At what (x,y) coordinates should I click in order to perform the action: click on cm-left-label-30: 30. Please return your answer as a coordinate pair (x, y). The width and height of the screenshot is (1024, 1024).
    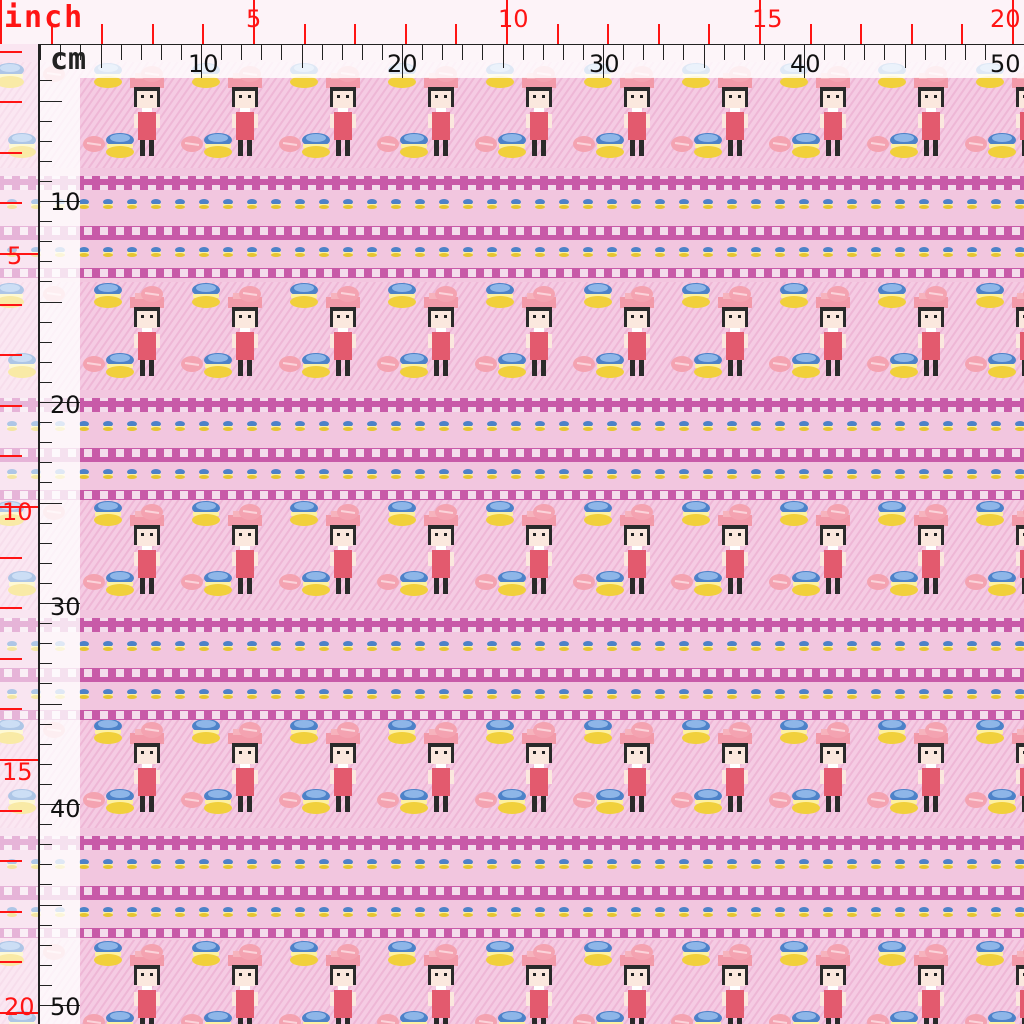
    Looking at the image, I should click on (65, 607).